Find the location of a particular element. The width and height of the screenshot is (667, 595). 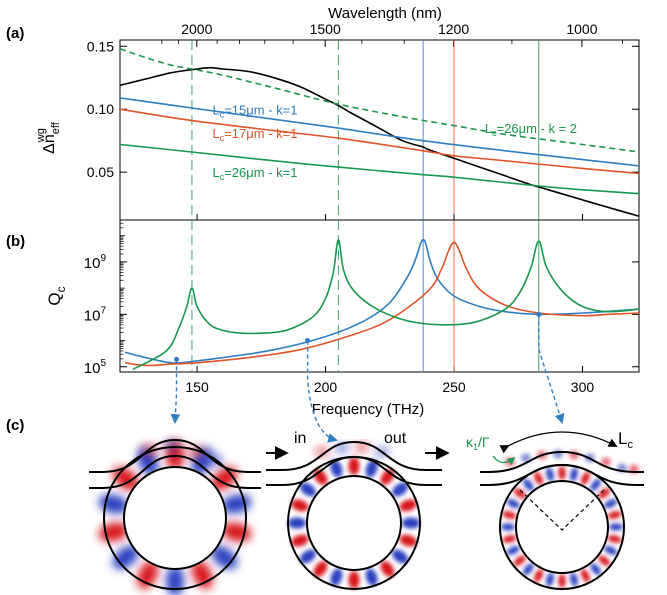

panel-a-top-tick-label-0: 2000 is located at coordinates (196, 29).